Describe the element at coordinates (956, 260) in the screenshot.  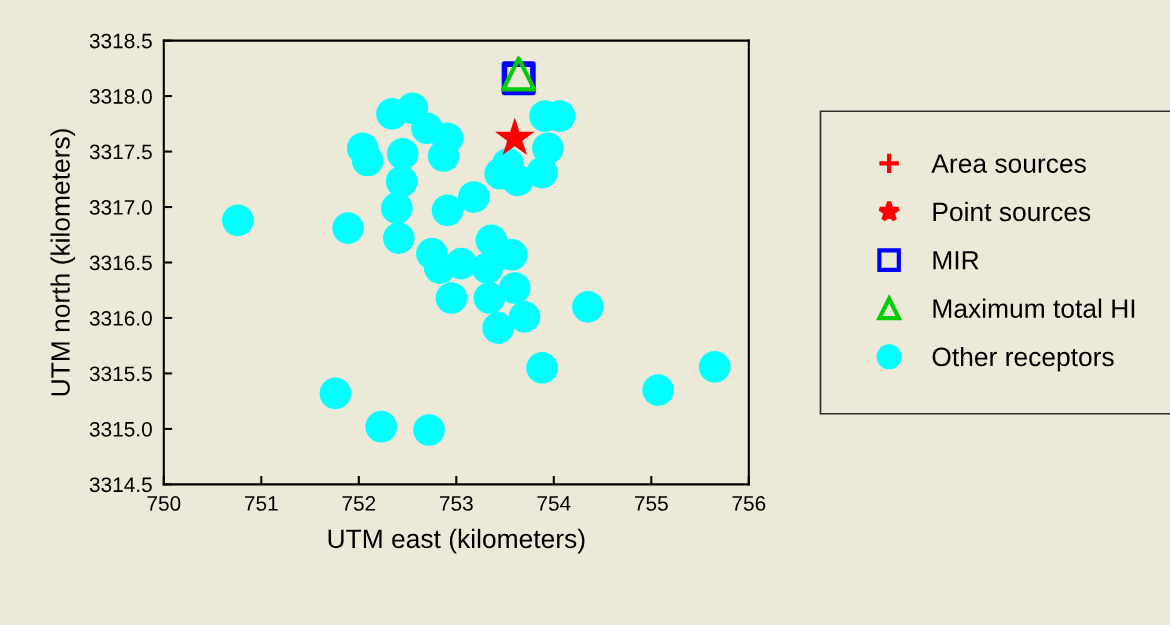
I see `legend-label: MIR` at that location.